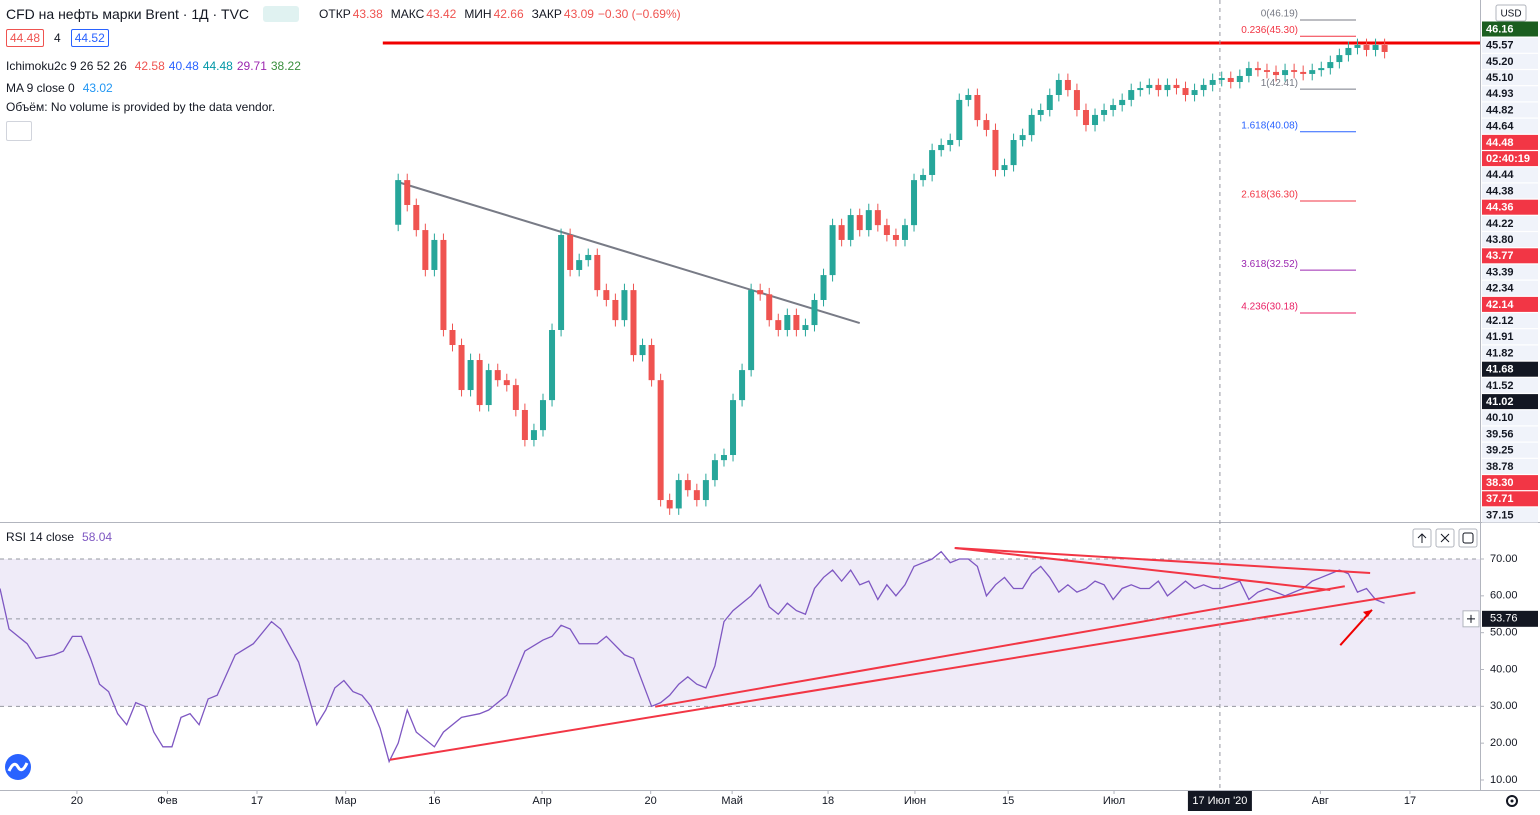 This screenshot has height=815, width=1540. Describe the element at coordinates (1500, 370) in the screenshot. I see `price-tag: 41.68` at that location.